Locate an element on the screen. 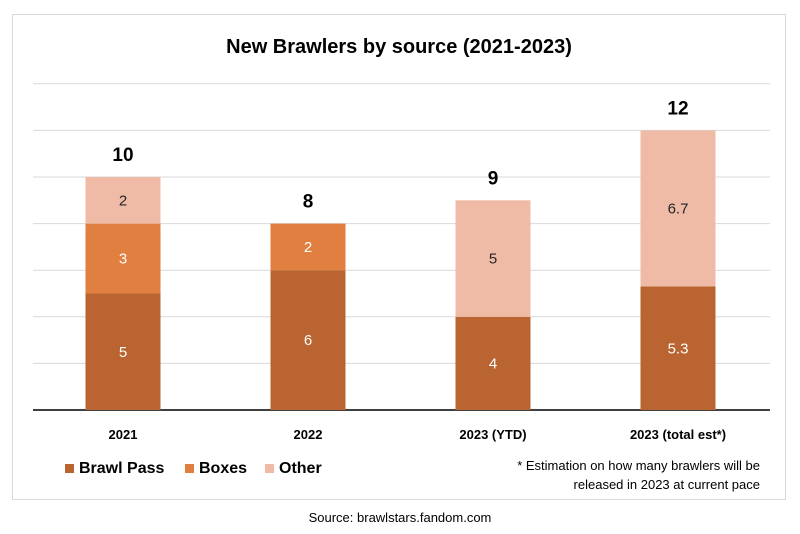 The height and width of the screenshot is (534, 800). total-label: 8 is located at coordinates (308, 202).